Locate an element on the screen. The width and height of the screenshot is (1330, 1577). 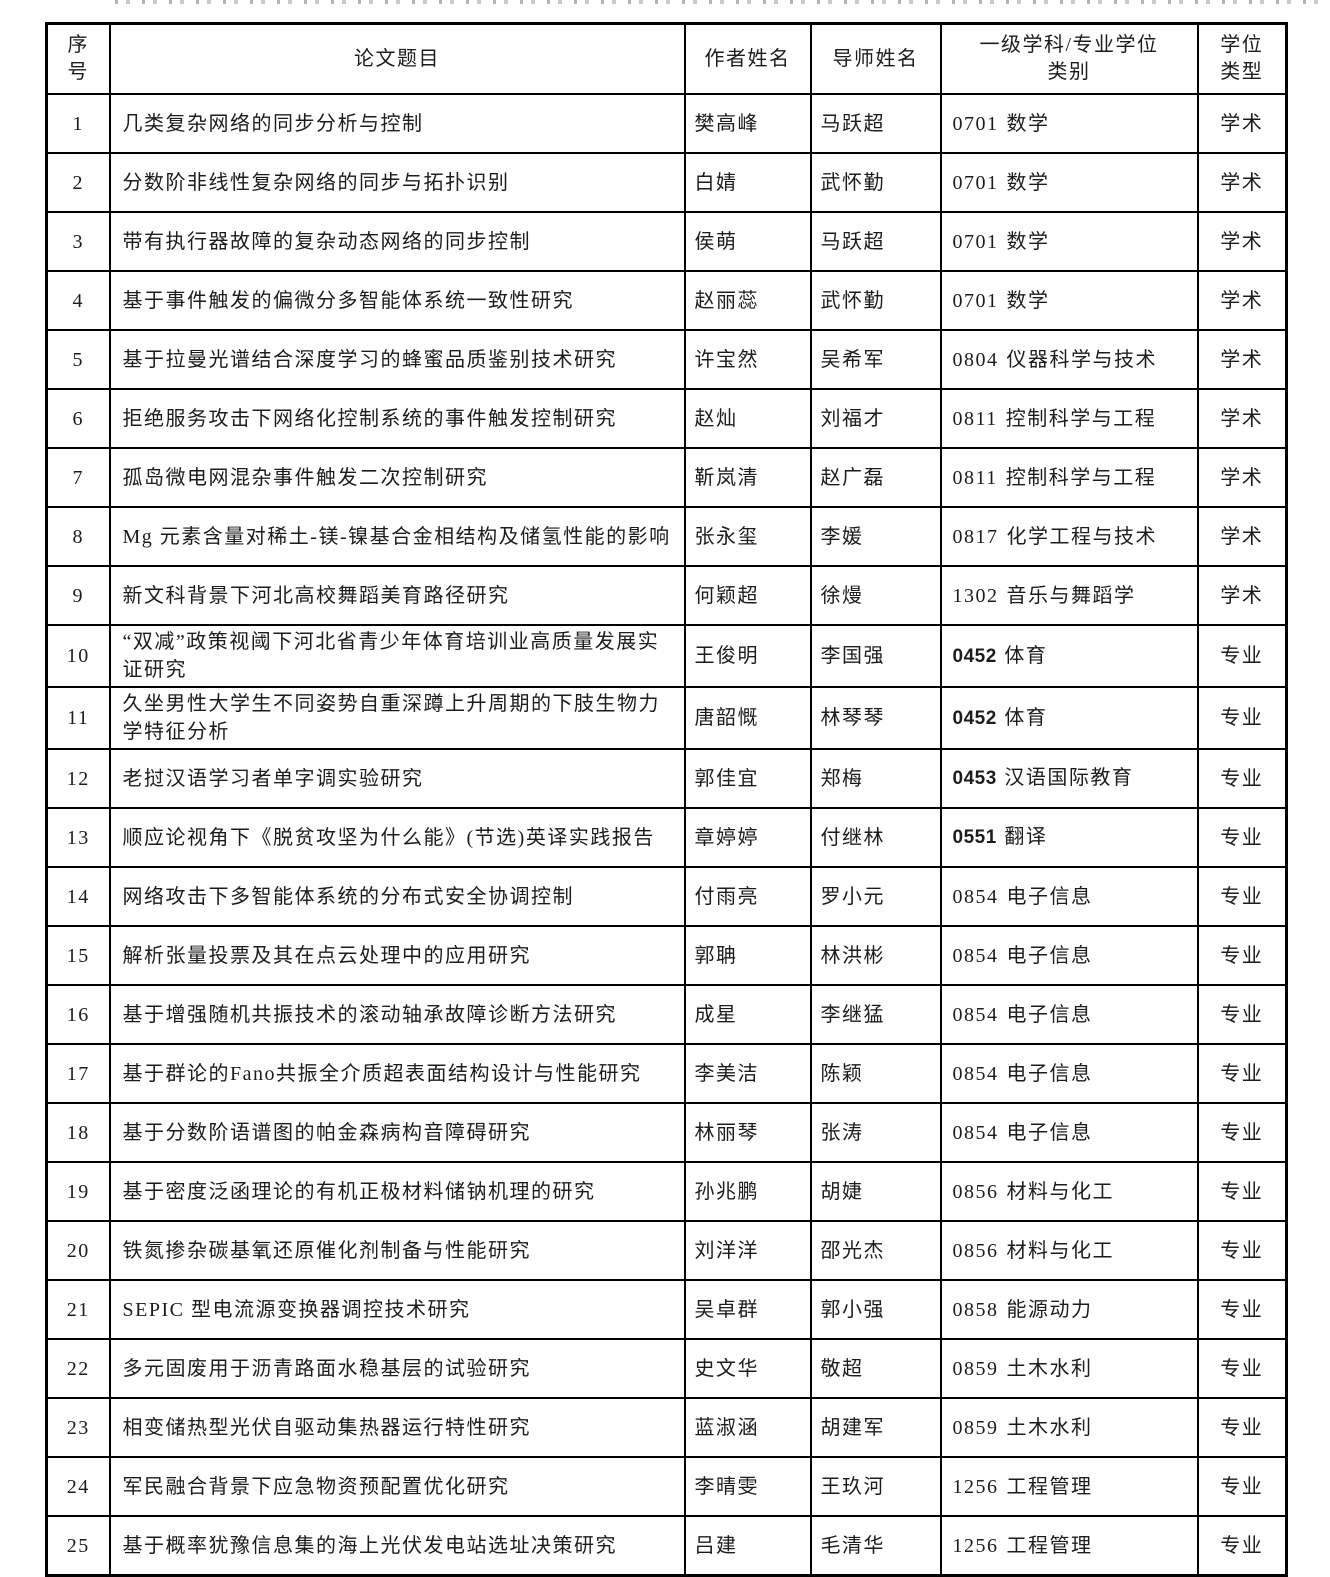
author-name-cell: 吴卓群 is located at coordinates (747, 1309).